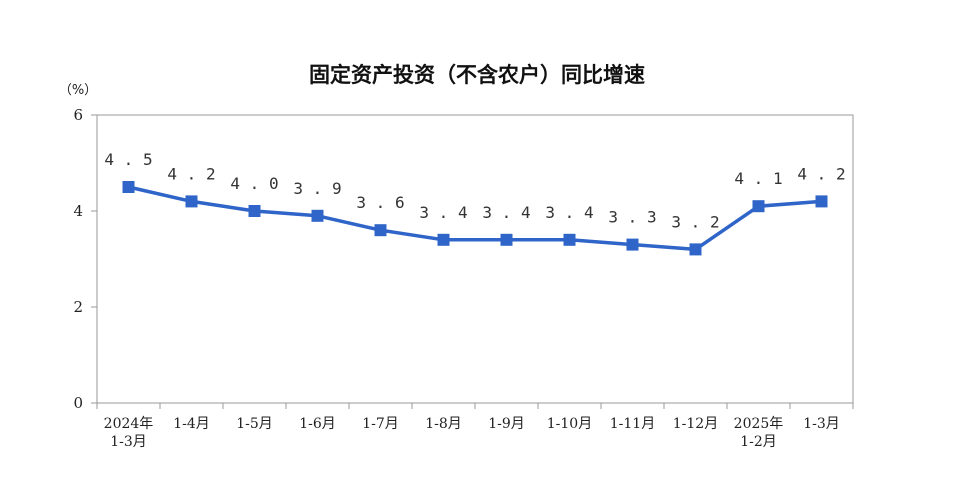 The image size is (960, 491). What do you see at coordinates (506, 424) in the screenshot?
I see `x-tick-label: 1-9月` at bounding box center [506, 424].